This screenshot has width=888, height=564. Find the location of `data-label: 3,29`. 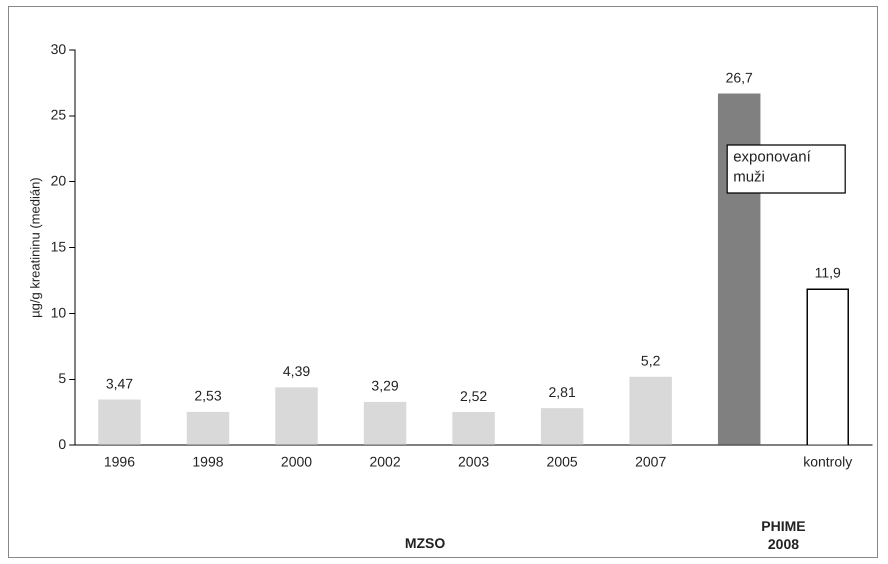

data-label: 3,29 is located at coordinates (385, 386).